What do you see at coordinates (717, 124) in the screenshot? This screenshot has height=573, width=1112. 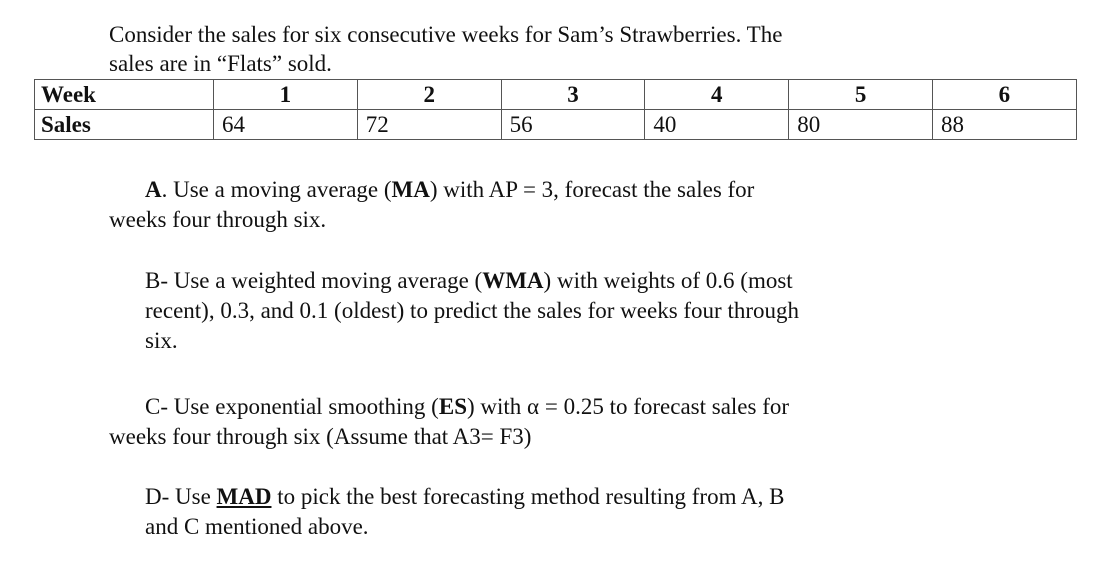 I see `sales-cell: 40` at bounding box center [717, 124].